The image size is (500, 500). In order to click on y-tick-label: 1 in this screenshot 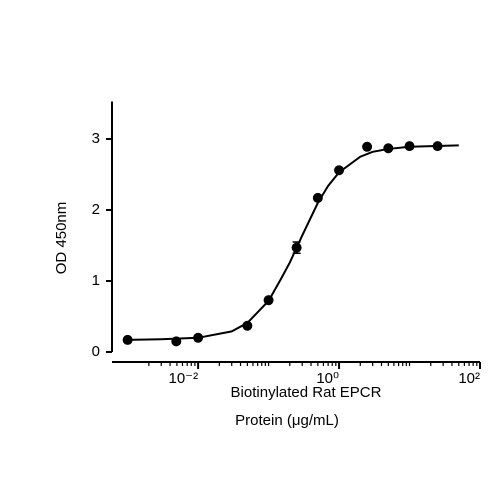, I will do `click(96, 280)`.